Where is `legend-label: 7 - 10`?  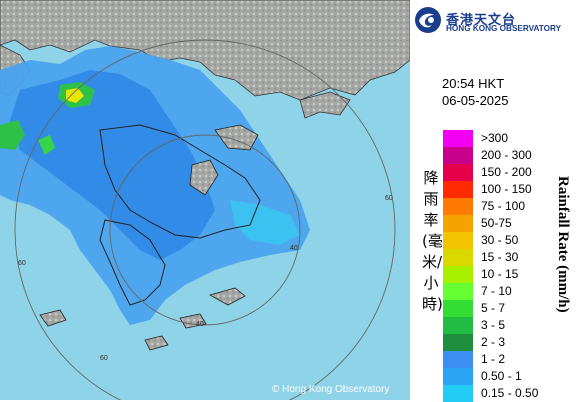
legend-label: 7 - 10 is located at coordinates (496, 291).